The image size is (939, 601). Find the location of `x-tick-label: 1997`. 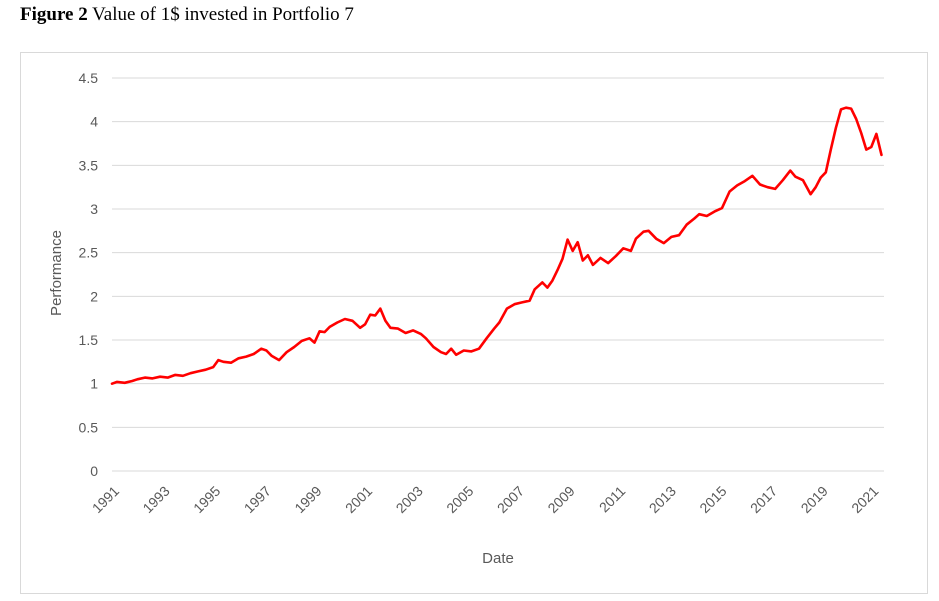

x-tick-label: 1997 is located at coordinates (257, 499).